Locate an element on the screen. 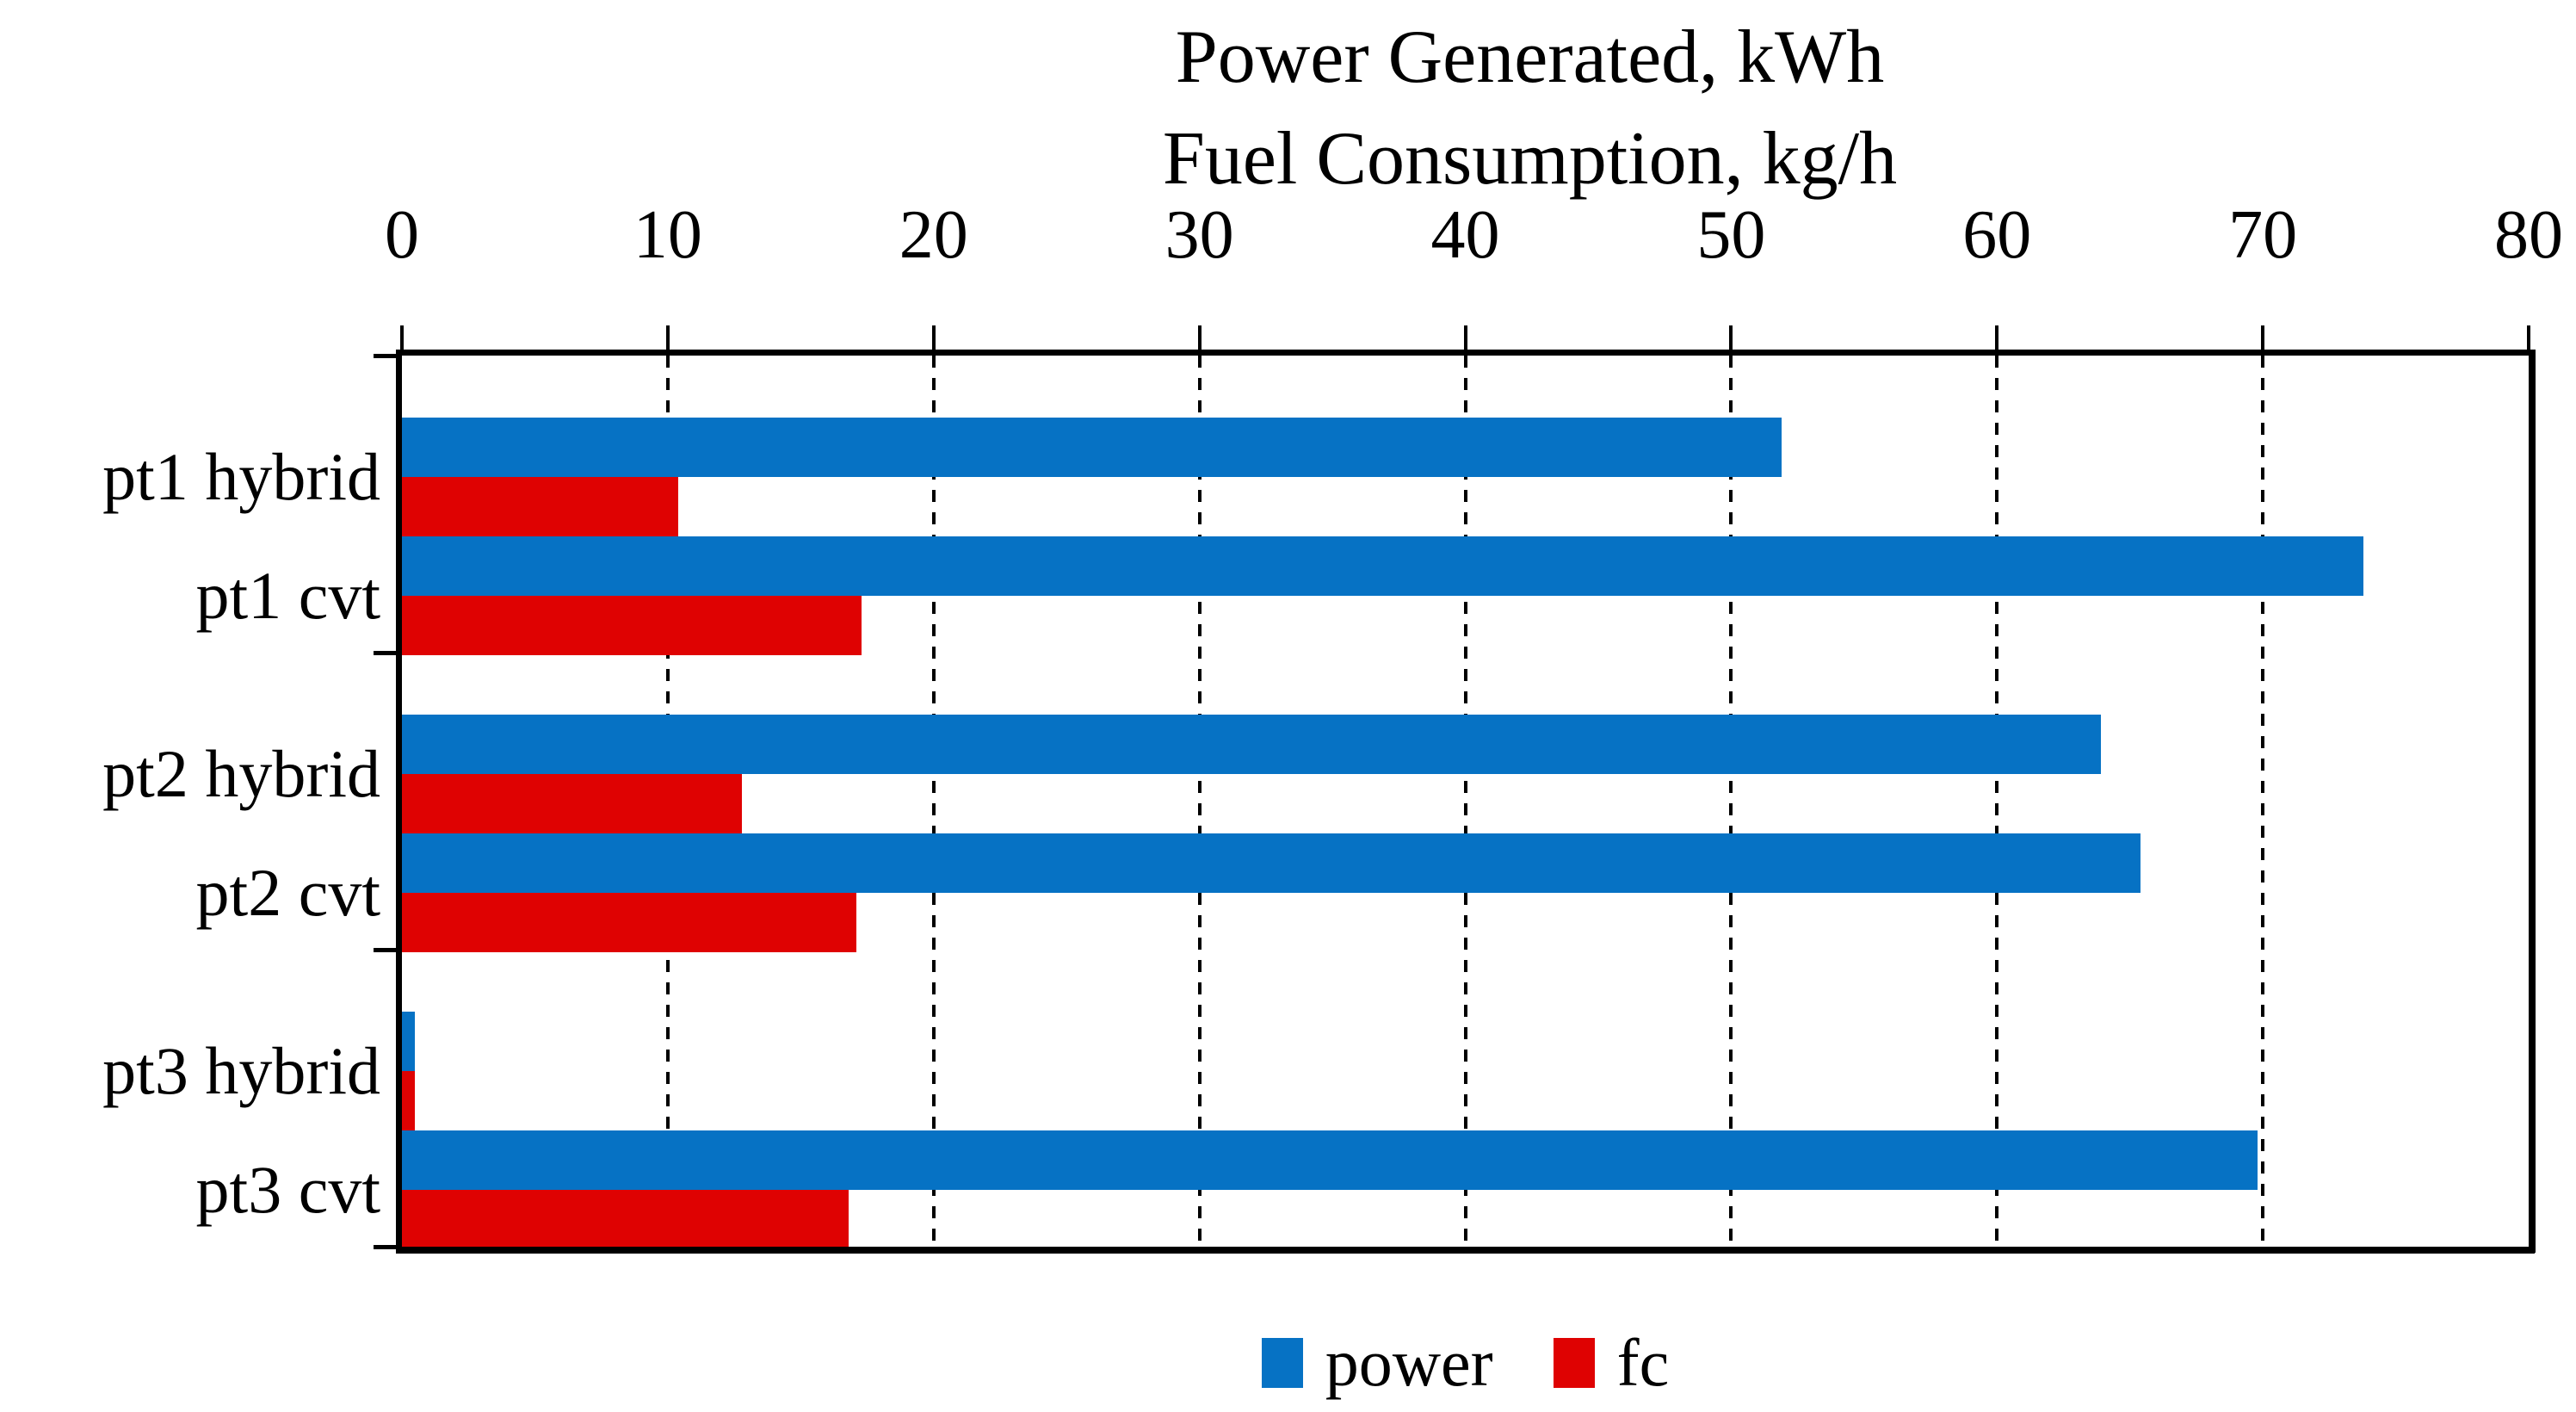 The width and height of the screenshot is (2576, 1412). category-label-pt3-cvt: pt3 cvt is located at coordinates (287, 1189).